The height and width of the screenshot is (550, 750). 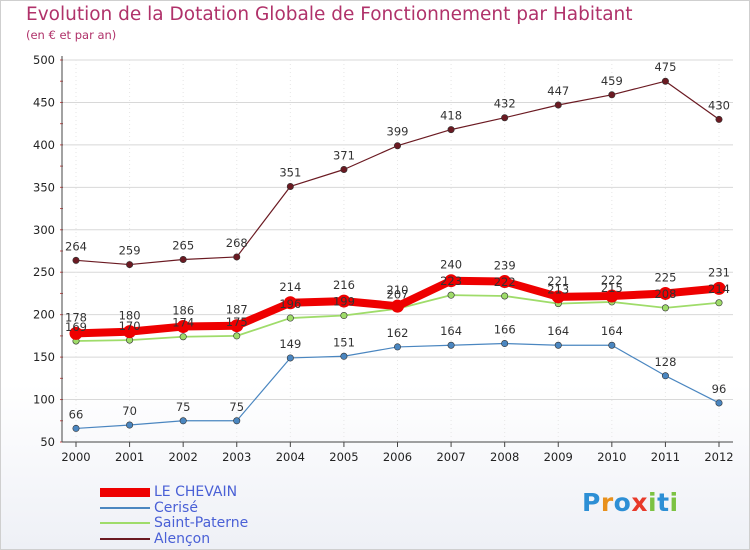 I want to click on legend-swatch-le-chevain, so click(x=125, y=492).